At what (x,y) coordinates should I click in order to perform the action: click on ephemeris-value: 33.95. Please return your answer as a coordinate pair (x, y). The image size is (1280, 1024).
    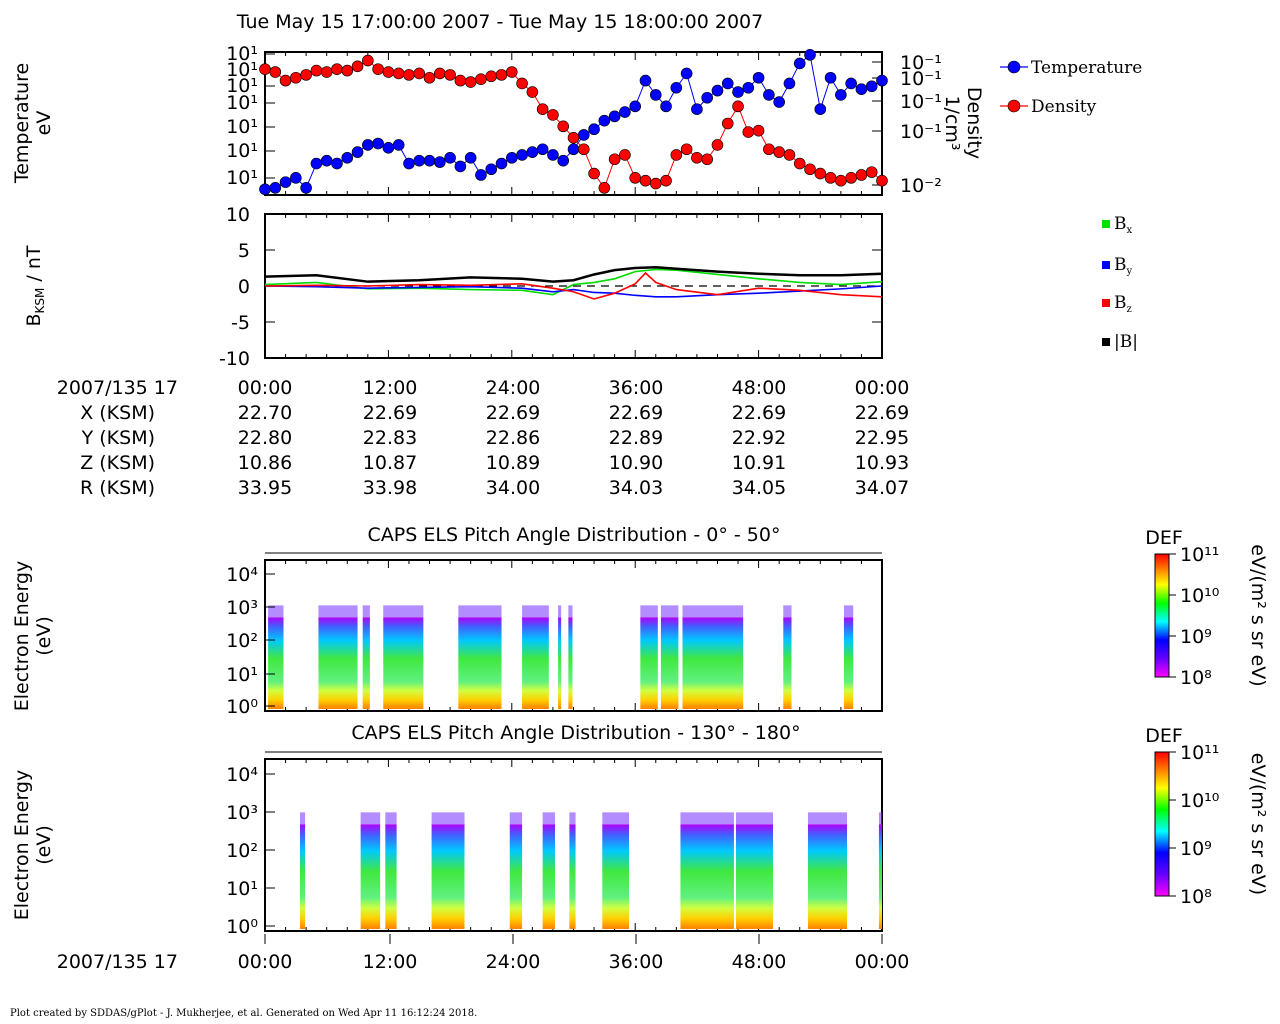
    Looking at the image, I should click on (265, 488).